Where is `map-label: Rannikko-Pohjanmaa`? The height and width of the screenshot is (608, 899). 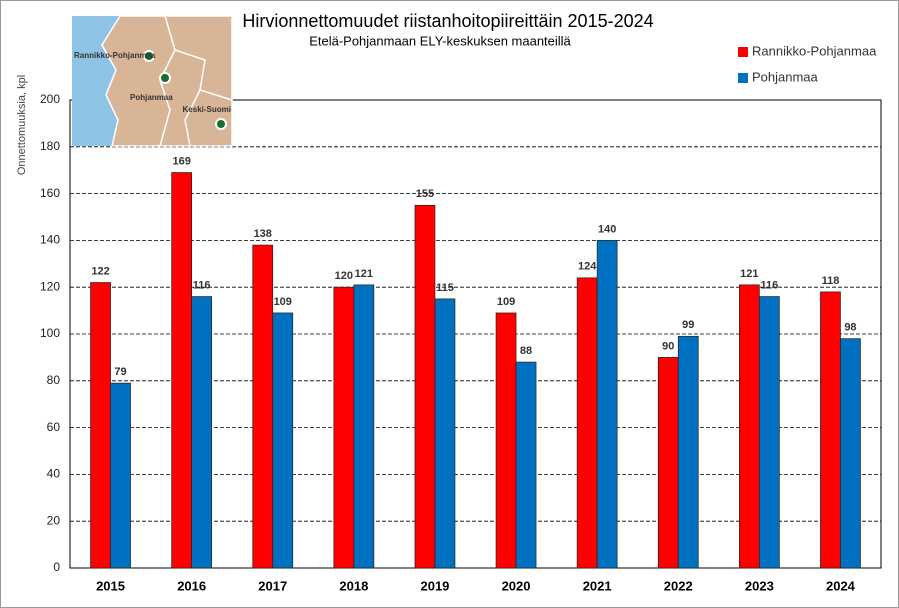
map-label: Rannikko-Pohjanmaa is located at coordinates (115, 55).